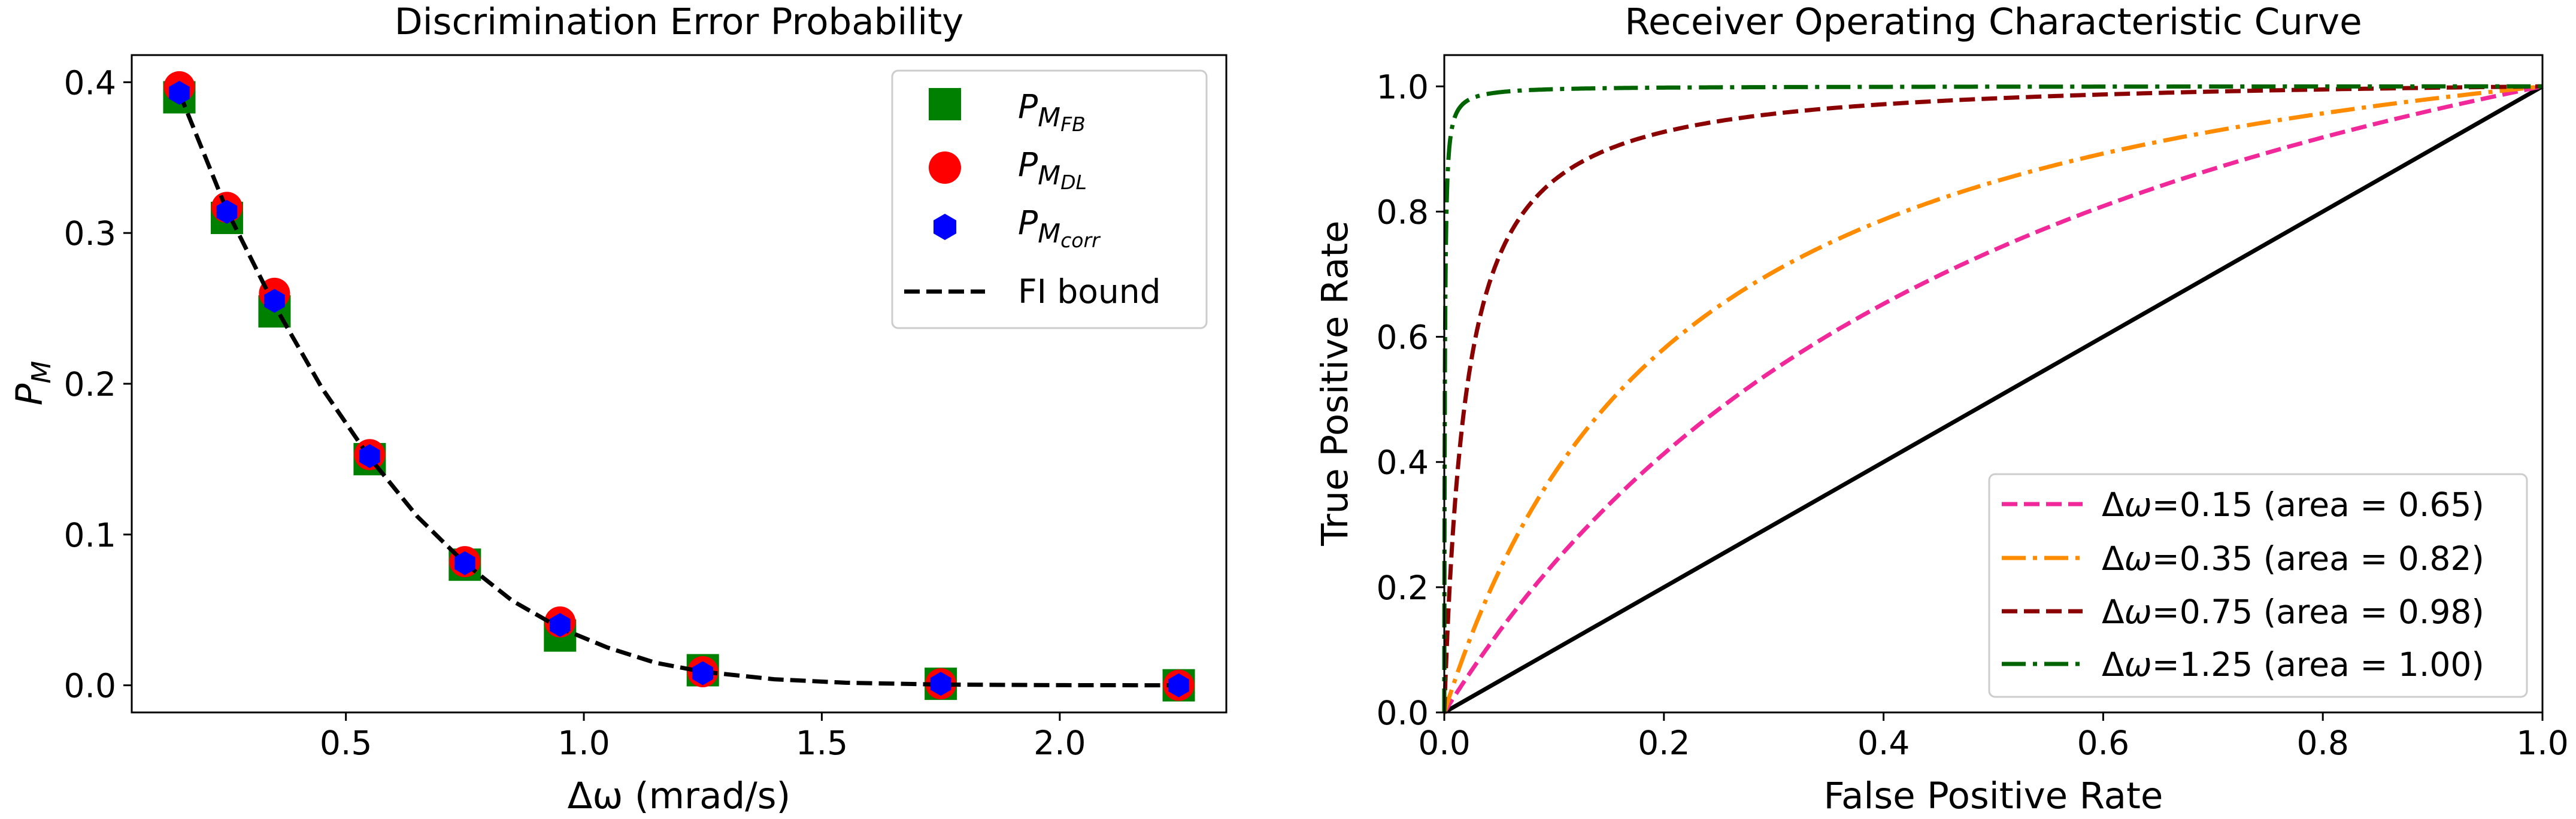  What do you see at coordinates (2293, 612) in the screenshot?
I see `roc-legend-label-2: Δω=0.75 (area = 0.98)` at bounding box center [2293, 612].